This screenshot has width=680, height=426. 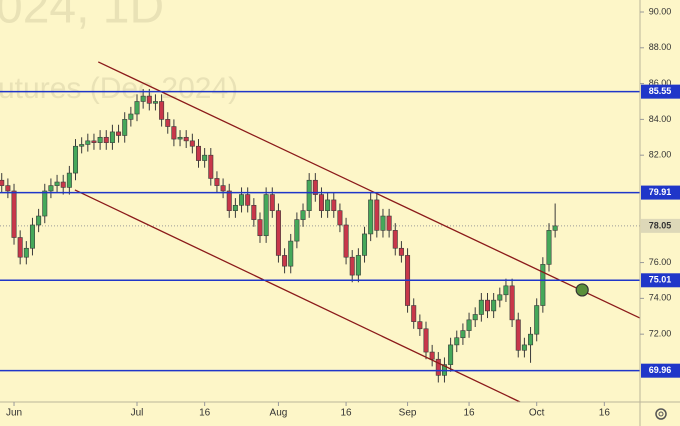 What do you see at coordinates (82, 17) in the screenshot?
I see `watermark: 024, 1D` at bounding box center [82, 17].